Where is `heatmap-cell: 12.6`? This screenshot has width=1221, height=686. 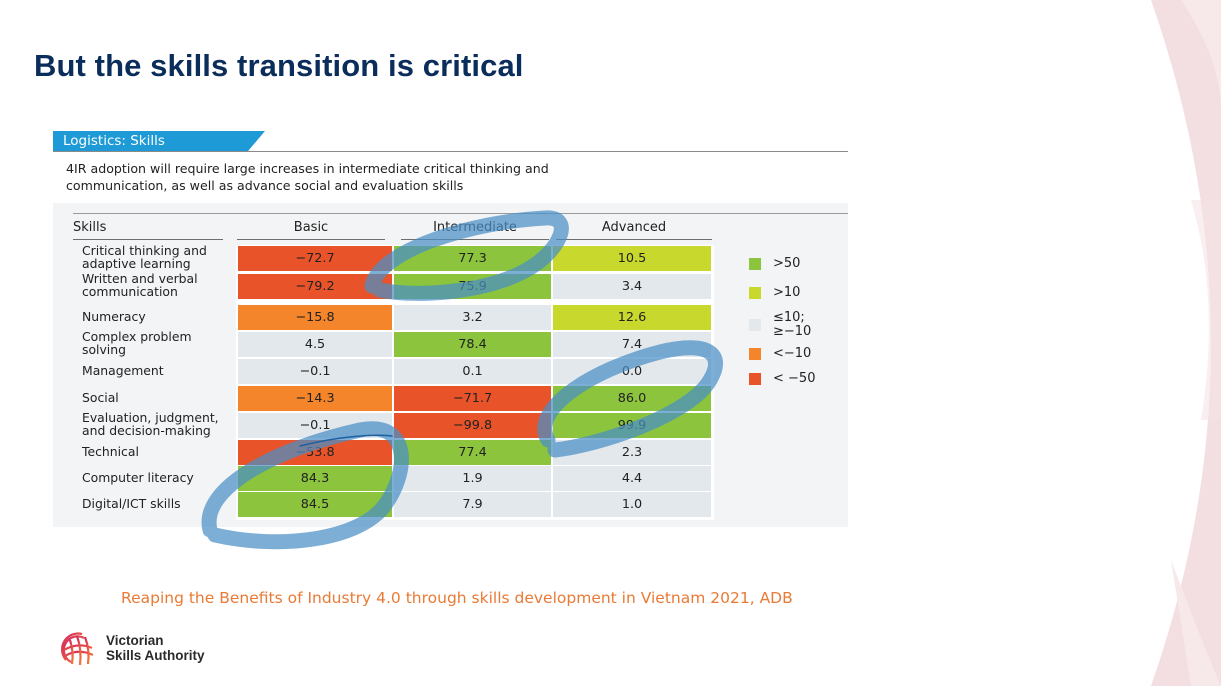
heatmap-cell: 12.6 is located at coordinates (632, 317).